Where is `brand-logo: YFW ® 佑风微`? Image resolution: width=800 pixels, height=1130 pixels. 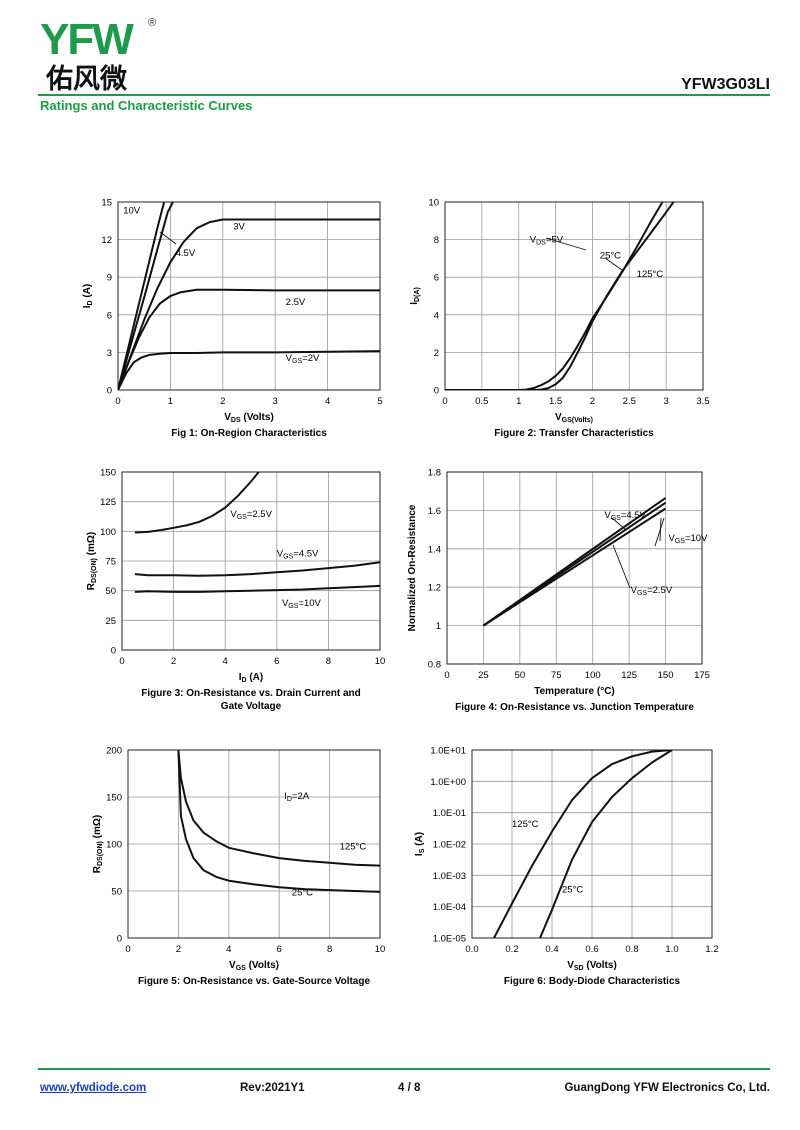 brand-logo: YFW ® 佑风微 is located at coordinates (98, 55).